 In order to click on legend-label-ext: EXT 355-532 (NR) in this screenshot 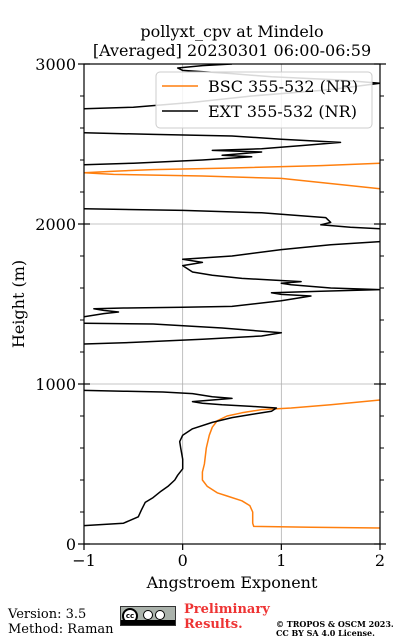, I will do `click(282, 111)`.